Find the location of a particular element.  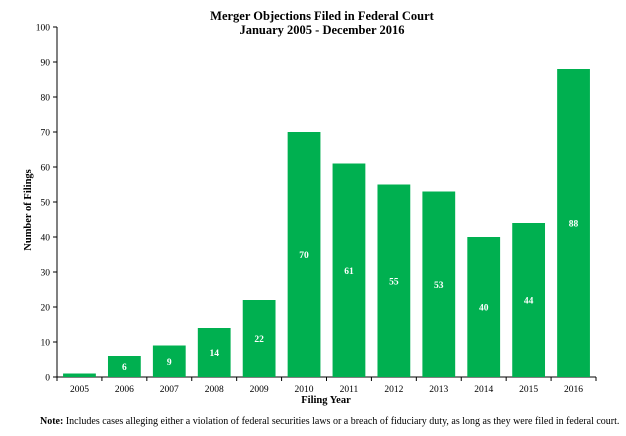

bar-data-label: 61 is located at coordinates (349, 272).